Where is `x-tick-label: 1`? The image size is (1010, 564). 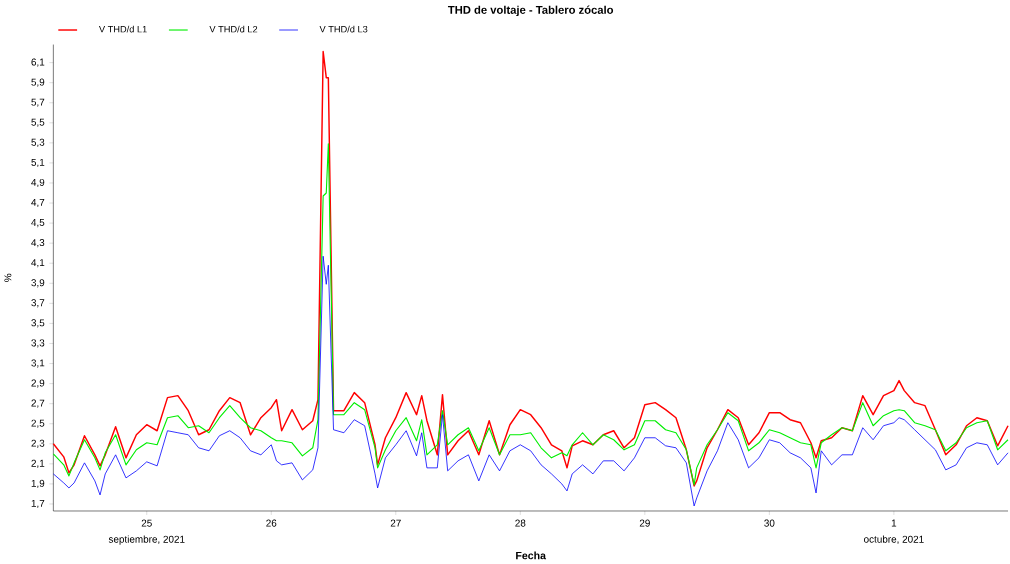
x-tick-label: 1 is located at coordinates (894, 523).